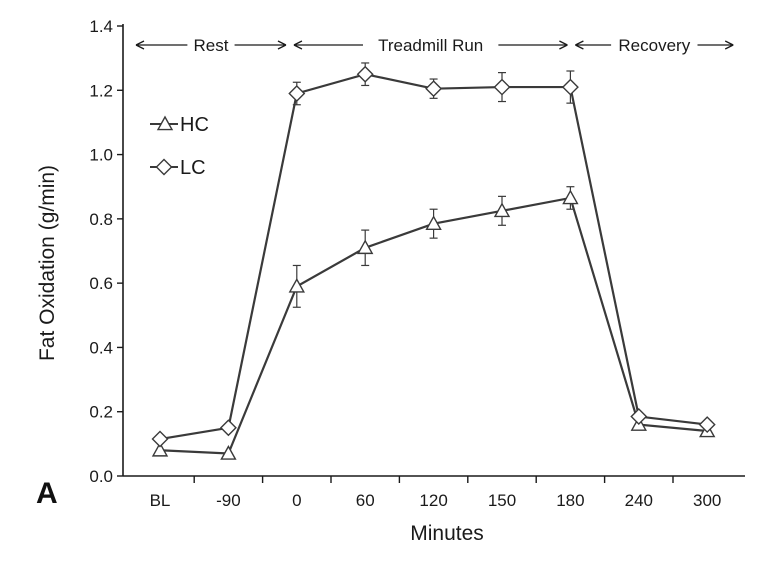  I want to click on phase-annotations: Rest Treadmill Run Recovery, so click(434, 45).